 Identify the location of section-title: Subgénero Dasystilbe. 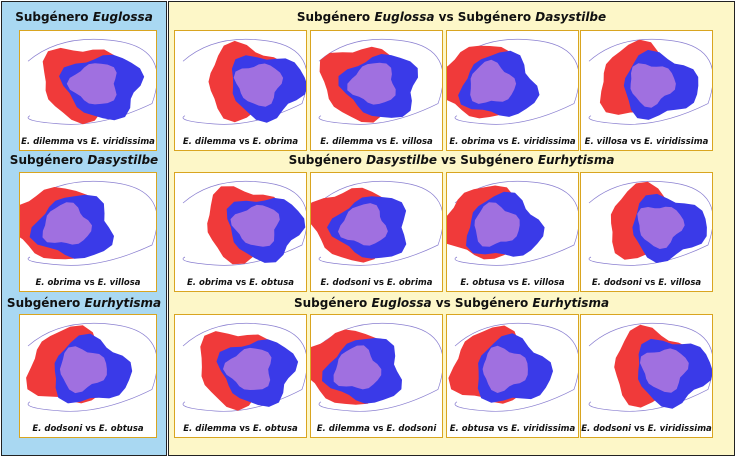
(84, 160).